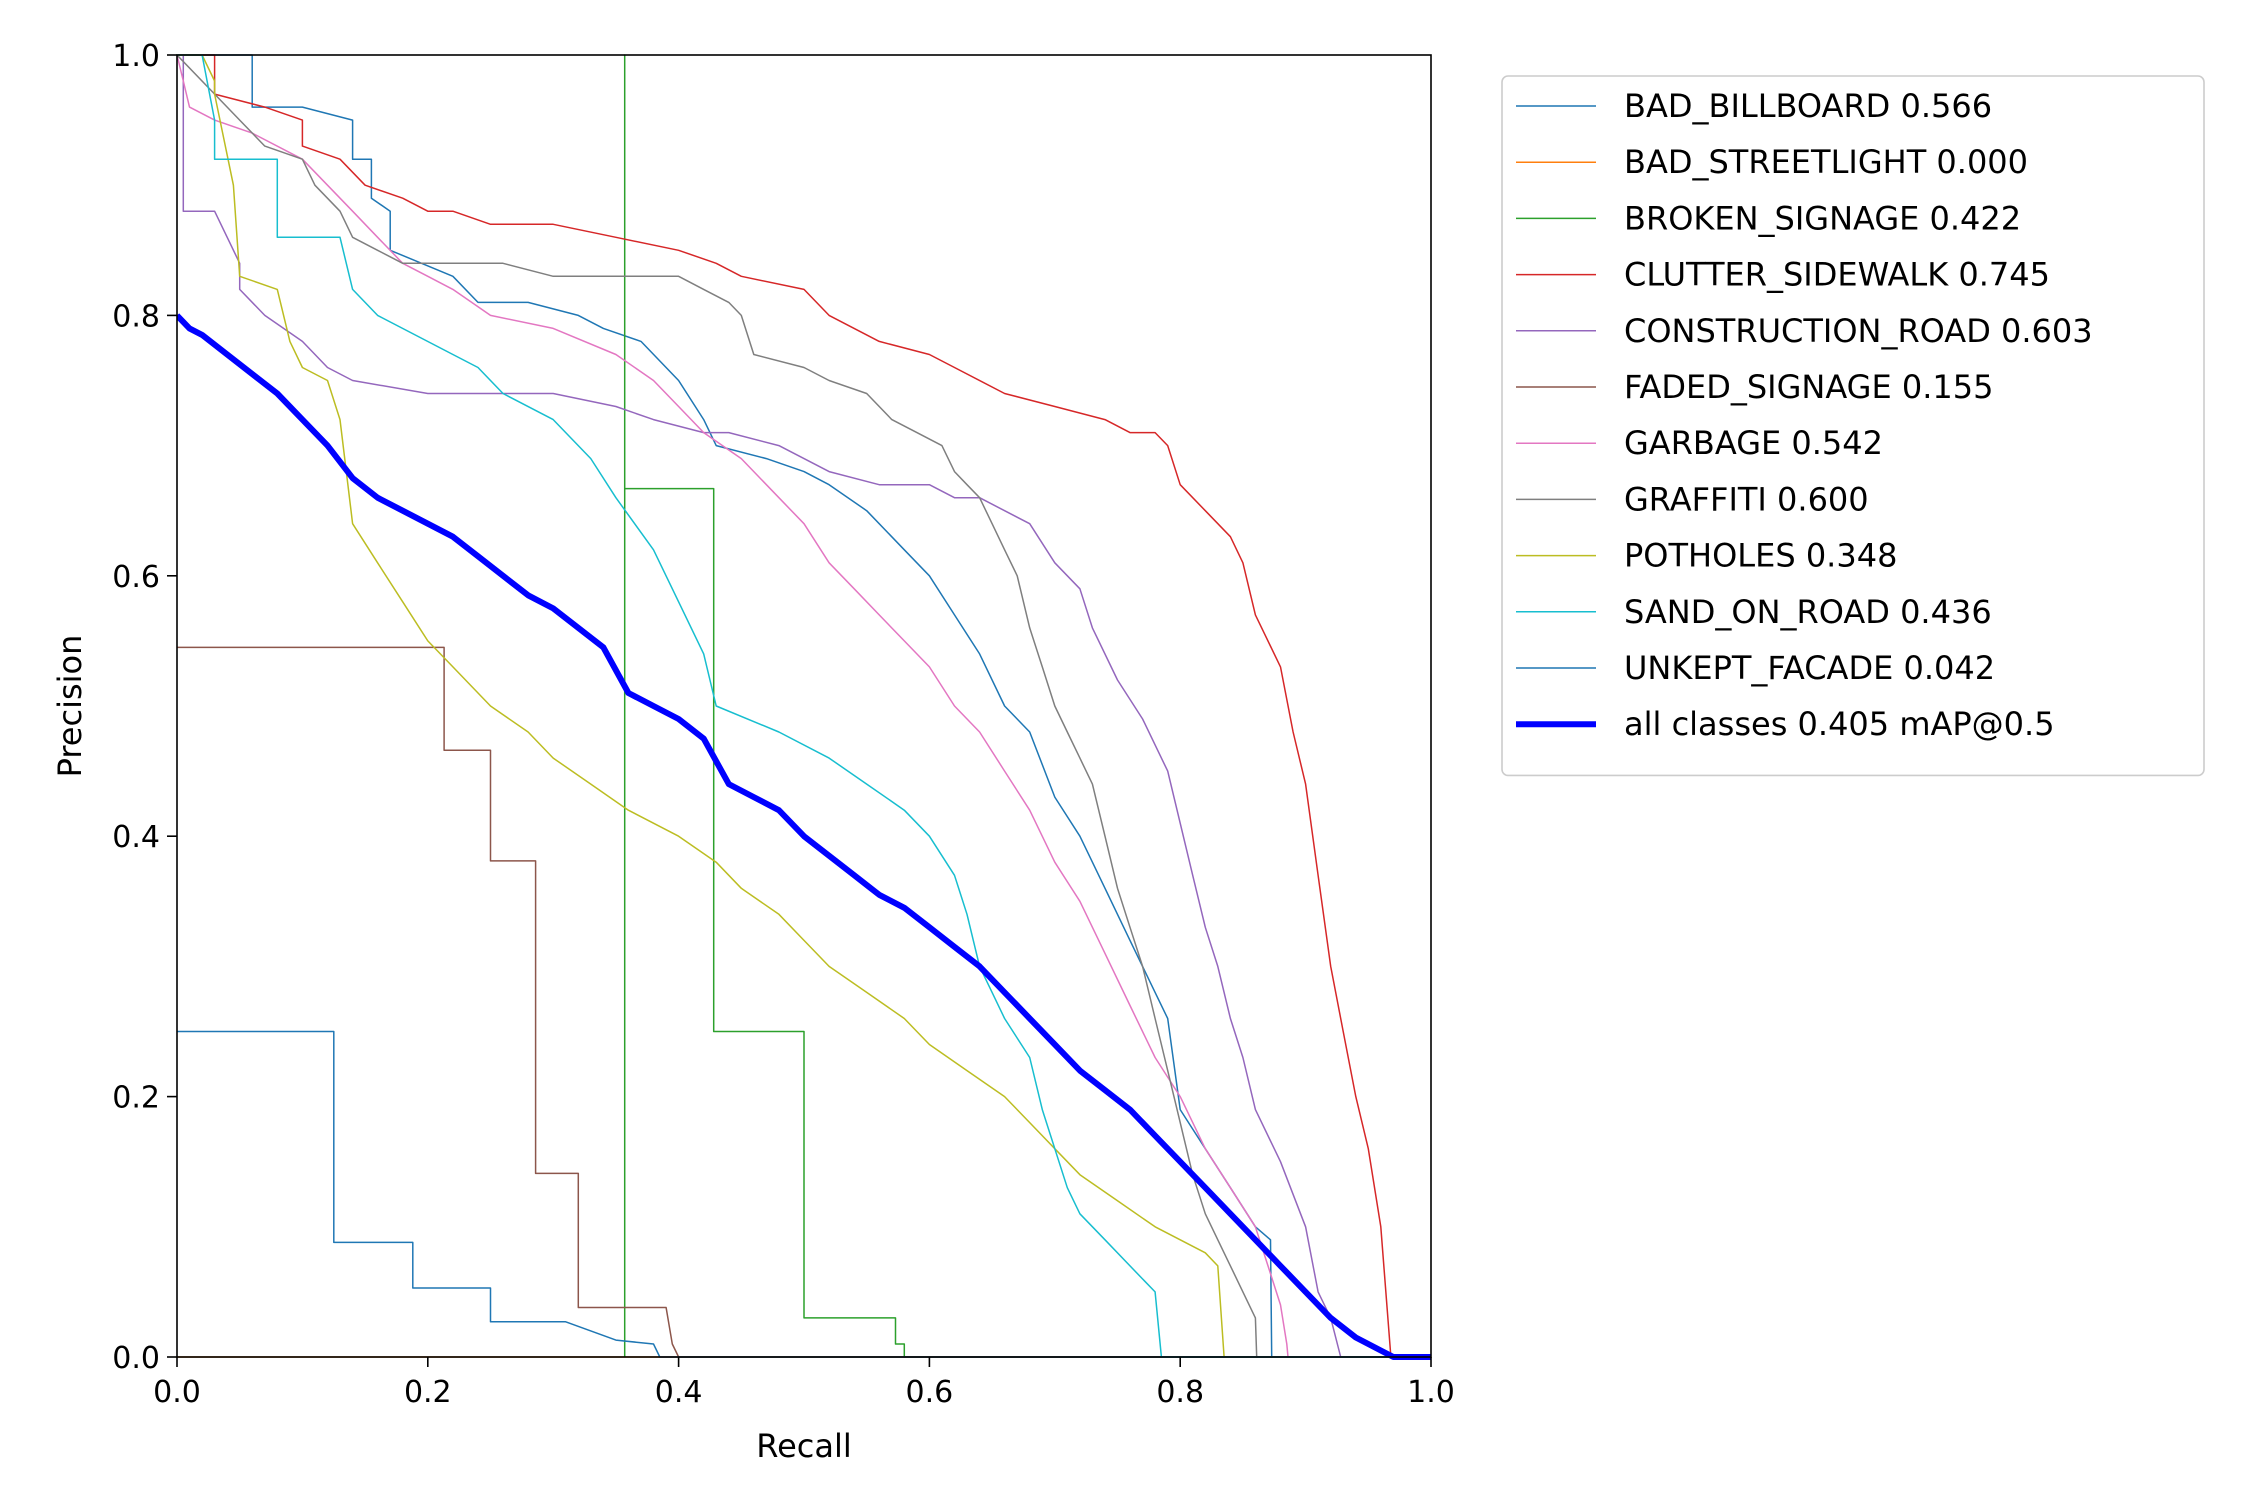 Image resolution: width=2250 pixels, height=1500 pixels. What do you see at coordinates (1858, 331) in the screenshot?
I see `legend-label: CONSTRUCTION_ROAD 0.603` at bounding box center [1858, 331].